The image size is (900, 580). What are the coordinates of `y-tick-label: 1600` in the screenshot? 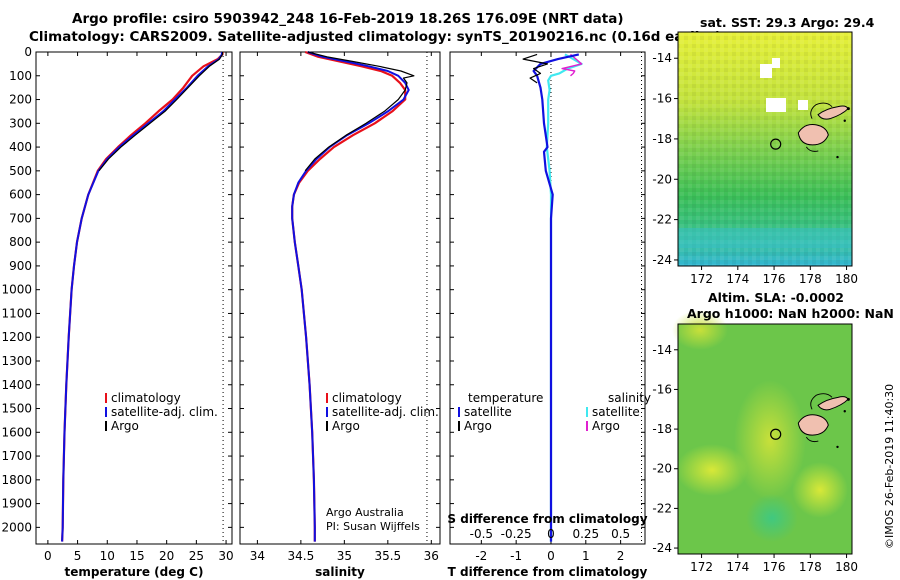 It's located at (16, 432).